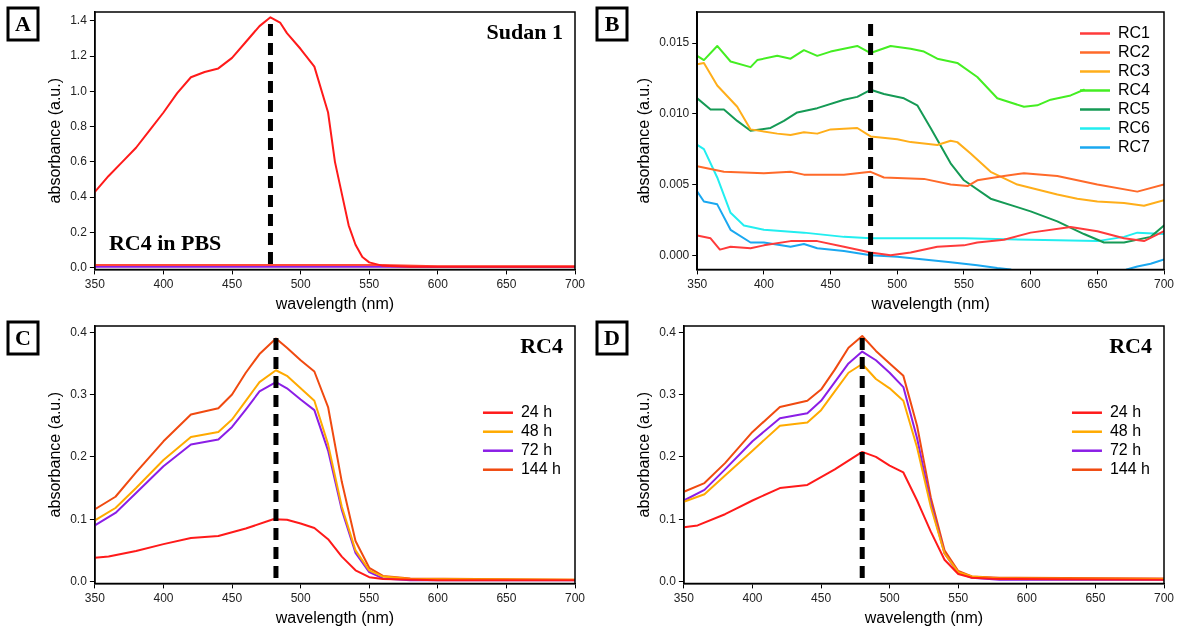 The width and height of the screenshot is (1178, 629). Describe the element at coordinates (79, 55) in the screenshot. I see `y-tick-label: 1.2` at that location.